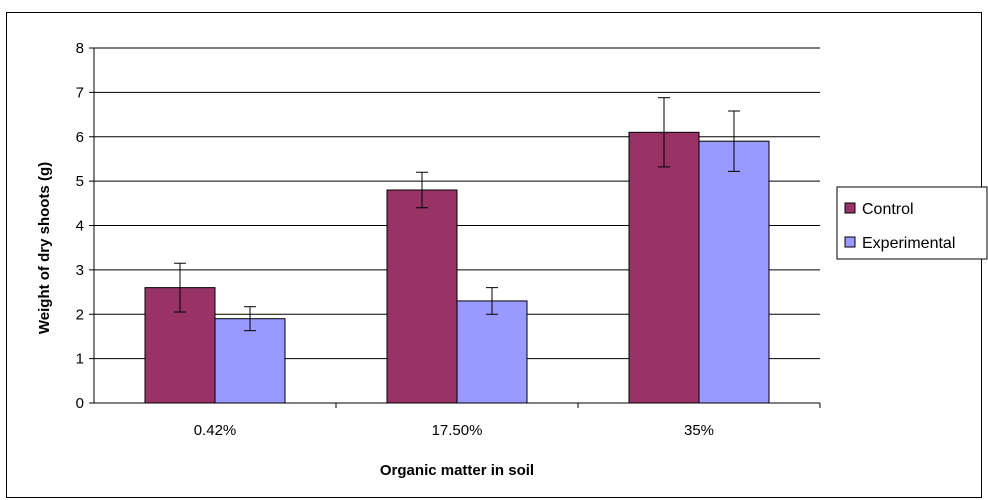 This screenshot has height=500, width=988. I want to click on legend-box, so click(912, 223).